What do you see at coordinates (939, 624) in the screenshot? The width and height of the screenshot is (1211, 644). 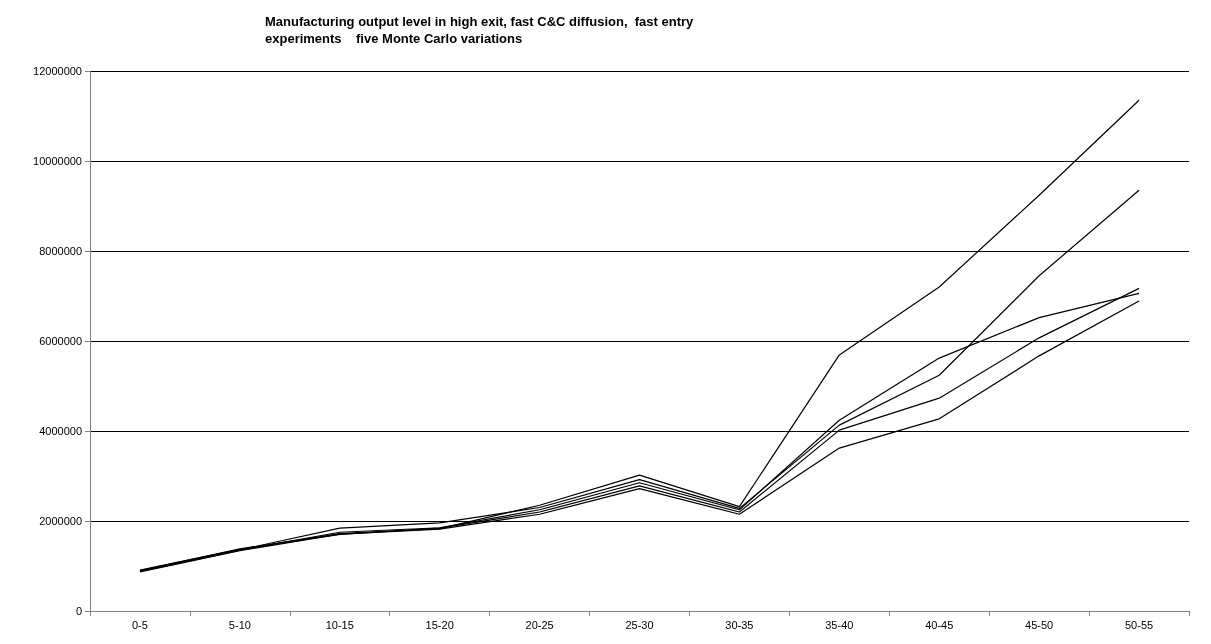 I see `x-tick-label: 40-45` at bounding box center [939, 624].